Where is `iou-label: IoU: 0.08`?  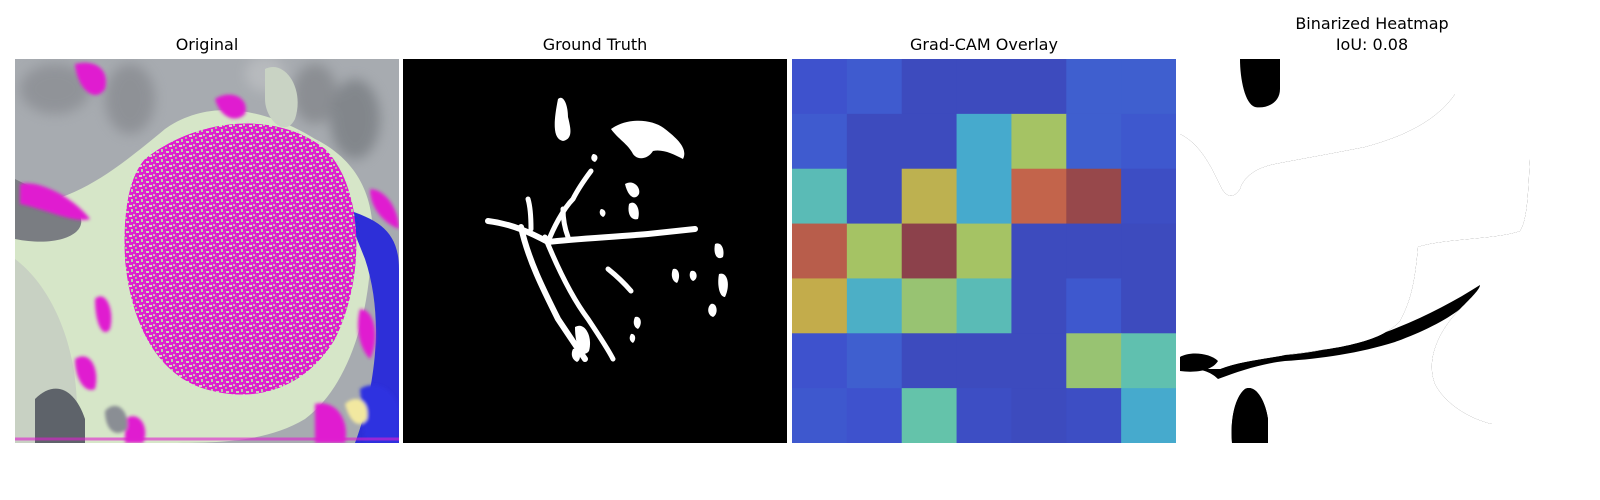
iou-label: IoU: 0.08 is located at coordinates (1372, 44).